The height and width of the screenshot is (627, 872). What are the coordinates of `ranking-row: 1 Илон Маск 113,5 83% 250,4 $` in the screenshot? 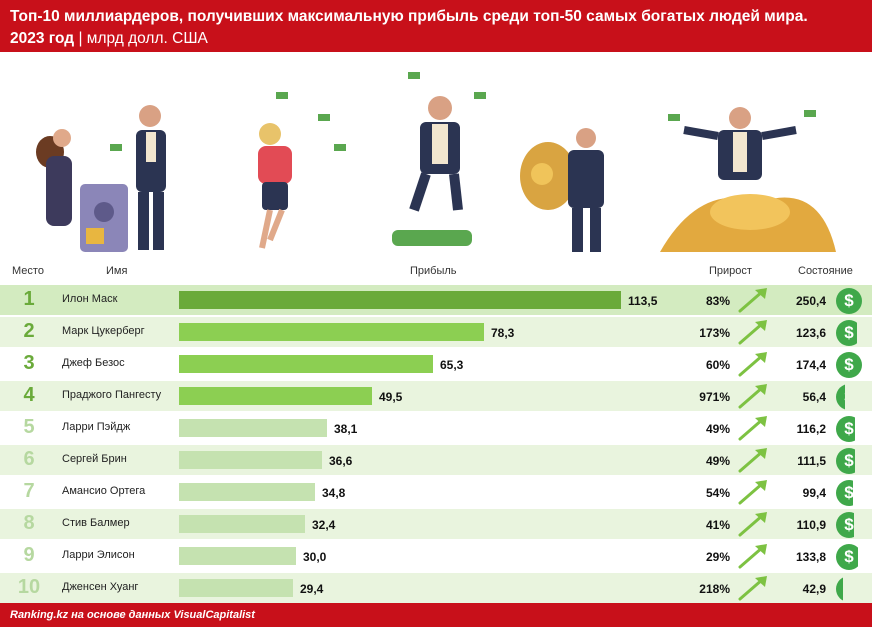 It's located at (436, 300).